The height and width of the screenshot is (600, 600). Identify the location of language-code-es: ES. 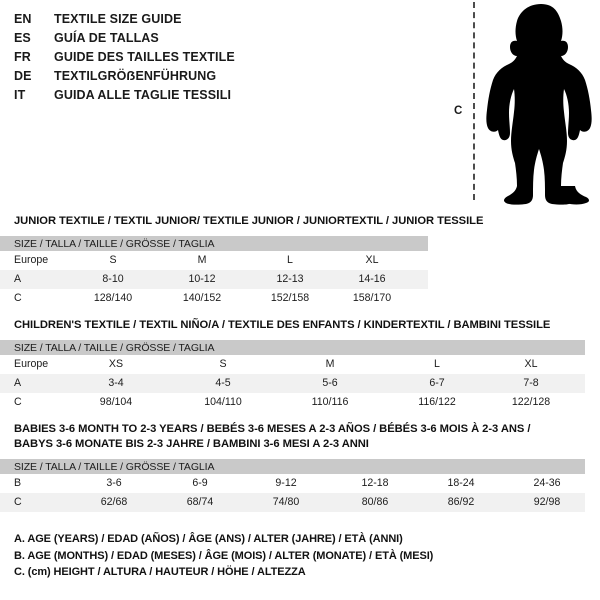
(22, 38).